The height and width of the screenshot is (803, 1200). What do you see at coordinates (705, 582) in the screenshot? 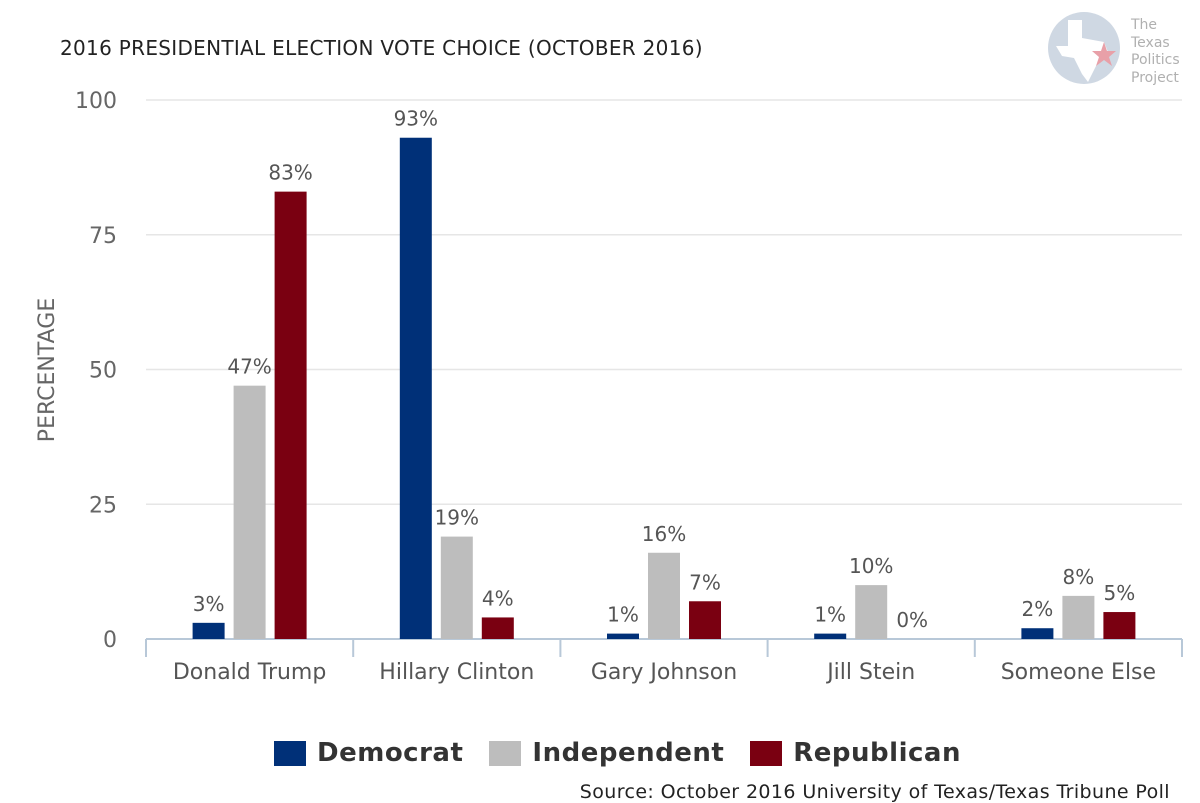
I see `data-label: 7%` at bounding box center [705, 582].